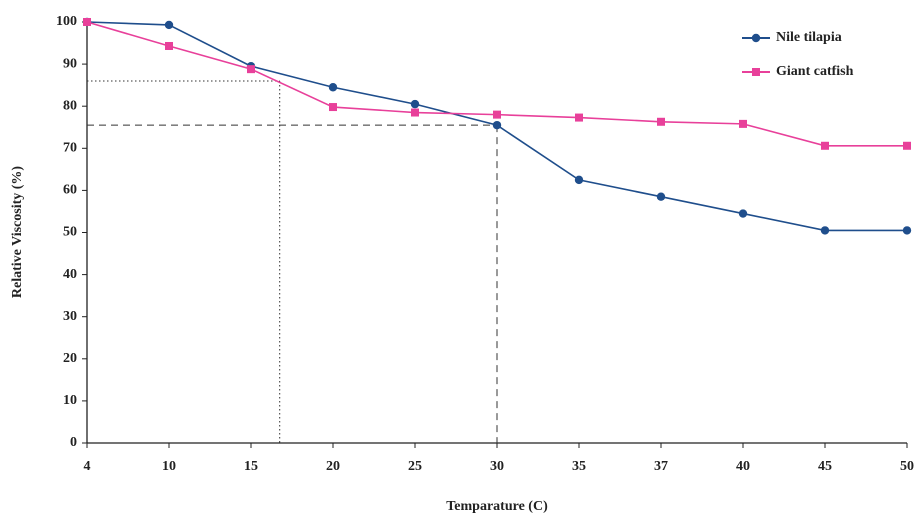 Image resolution: width=920 pixels, height=517 pixels. What do you see at coordinates (743, 466) in the screenshot?
I see `x-tick-label: 40` at bounding box center [743, 466].